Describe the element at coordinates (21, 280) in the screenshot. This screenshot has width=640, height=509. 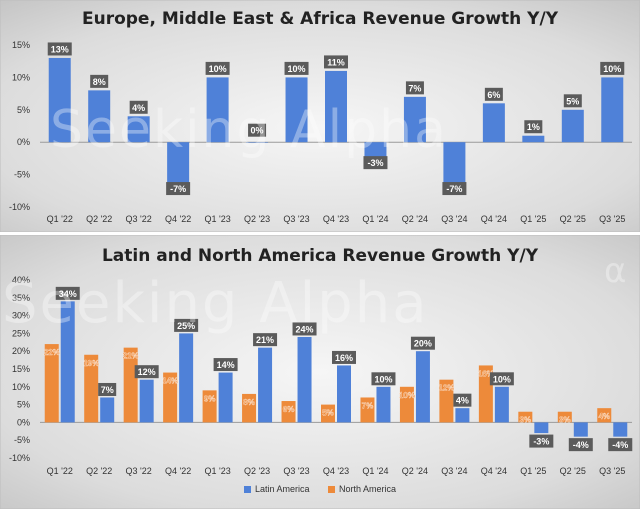
I see `americas-y-tick-label: 40%` at that location.